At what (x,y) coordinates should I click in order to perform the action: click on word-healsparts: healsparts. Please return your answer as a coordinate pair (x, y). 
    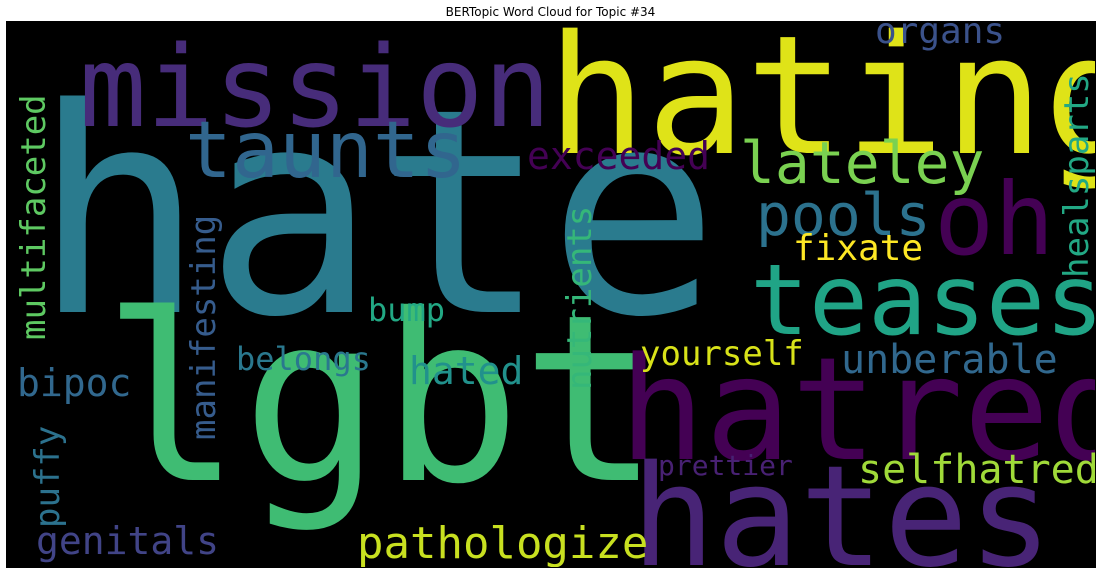
    Looking at the image, I should click on (1076, 175).